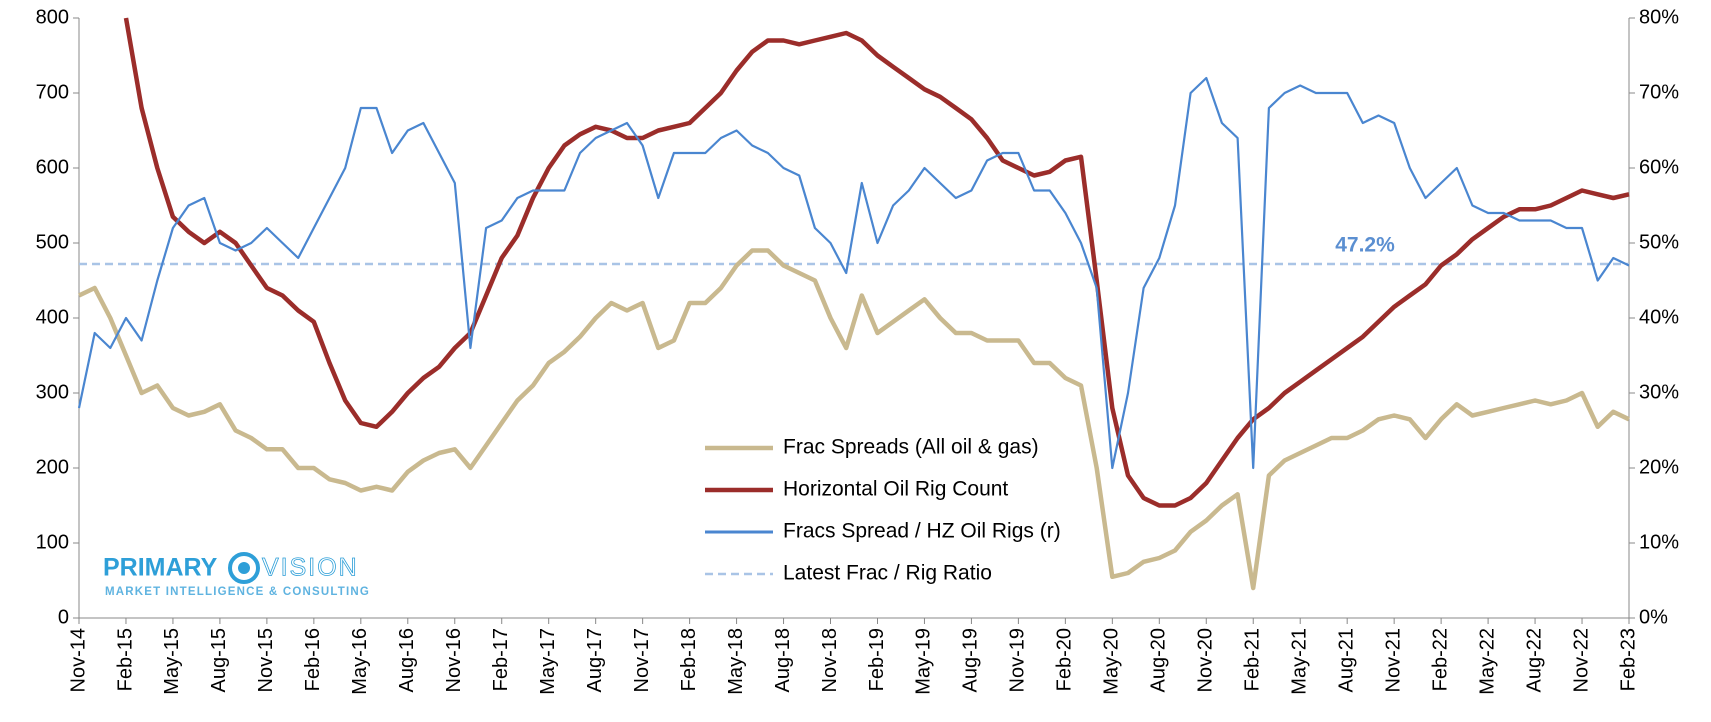  Describe the element at coordinates (1653, 617) in the screenshot. I see `y2-tick-label: 0%` at that location.